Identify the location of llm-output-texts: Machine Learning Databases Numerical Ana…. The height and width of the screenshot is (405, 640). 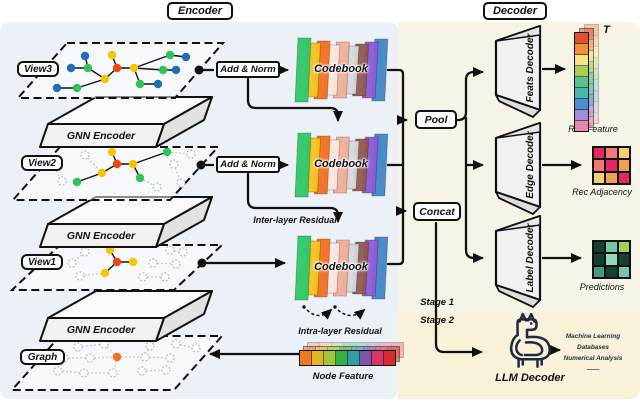
(593, 353).